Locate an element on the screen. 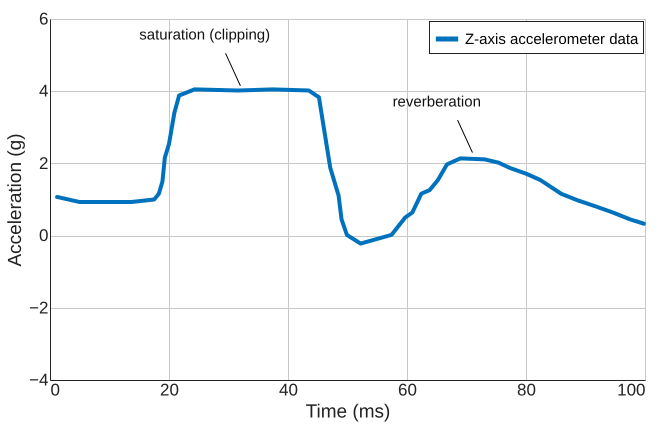 Image resolution: width=666 pixels, height=426 pixels. y-tick-label: −2 is located at coordinates (38, 308).